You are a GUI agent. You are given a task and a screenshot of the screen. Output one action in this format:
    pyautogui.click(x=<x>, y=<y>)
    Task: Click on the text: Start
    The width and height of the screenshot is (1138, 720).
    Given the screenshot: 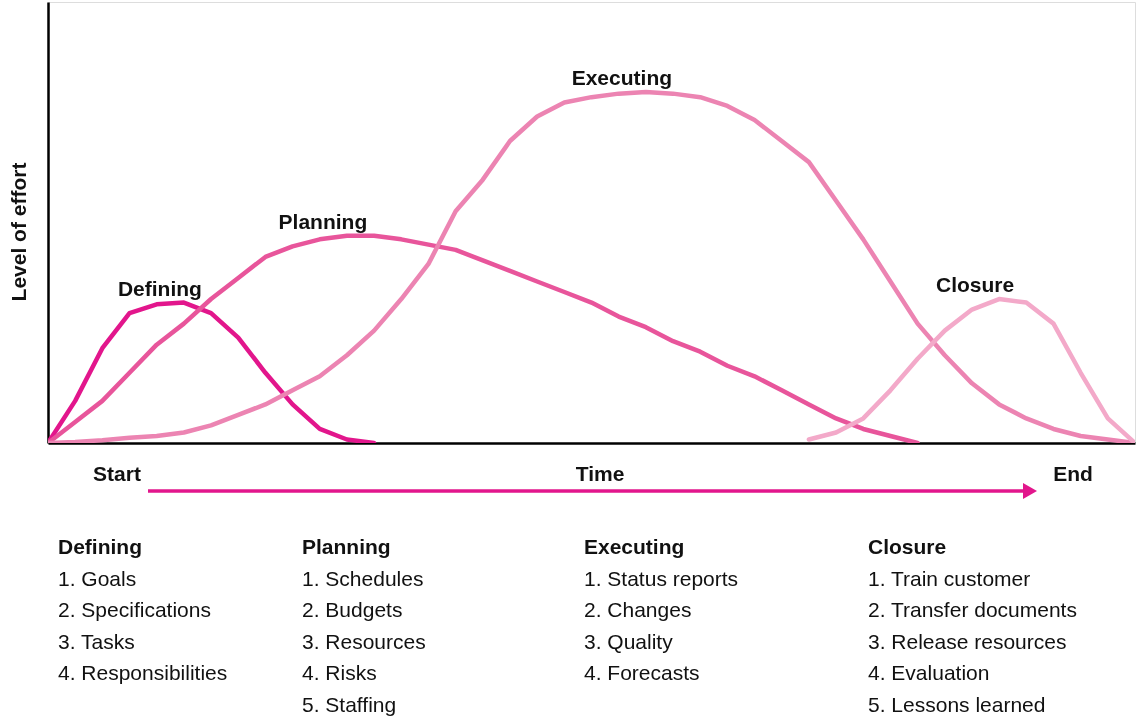 What is the action you would take?
    pyautogui.click(x=117, y=473)
    